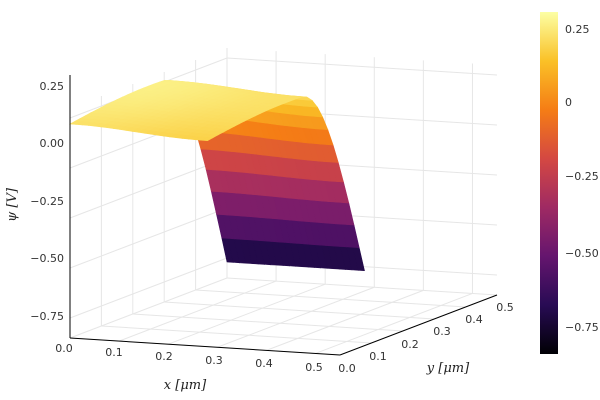 The width and height of the screenshot is (600, 400). What do you see at coordinates (214, 360) in the screenshot?
I see `x-tick-label: 0.3` at bounding box center [214, 360].